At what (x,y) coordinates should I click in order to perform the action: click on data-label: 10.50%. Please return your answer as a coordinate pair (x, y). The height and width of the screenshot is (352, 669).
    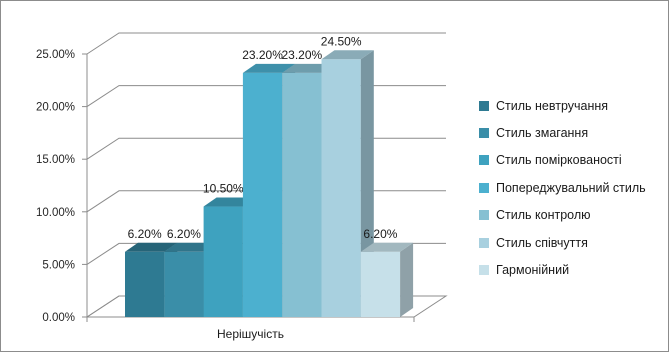
    Looking at the image, I should click on (223, 189).